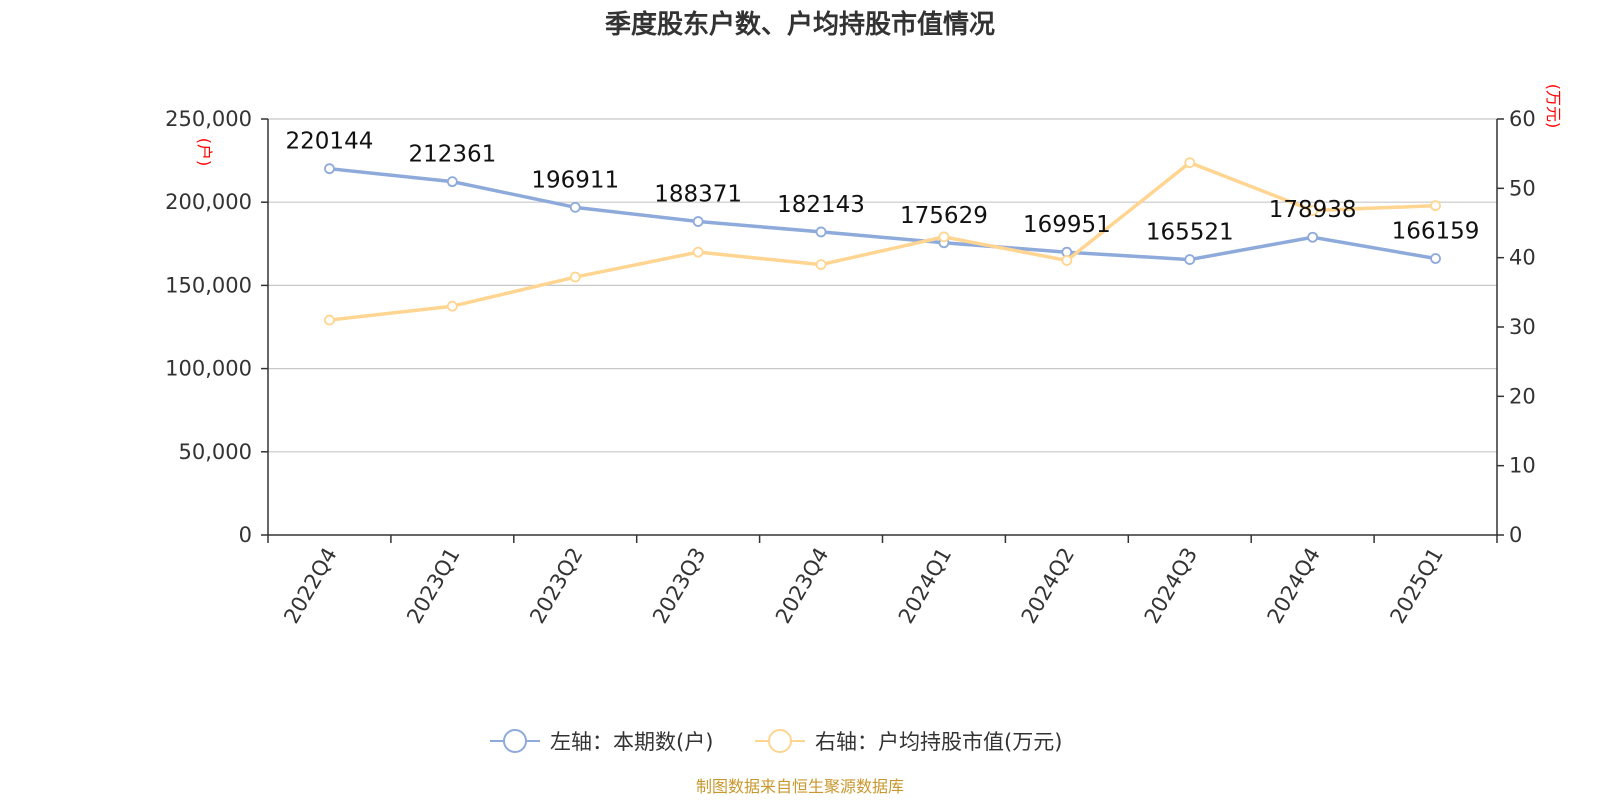 This screenshot has height=800, width=1600. What do you see at coordinates (1515, 535) in the screenshot?
I see `right-tick-label: 0` at bounding box center [1515, 535].